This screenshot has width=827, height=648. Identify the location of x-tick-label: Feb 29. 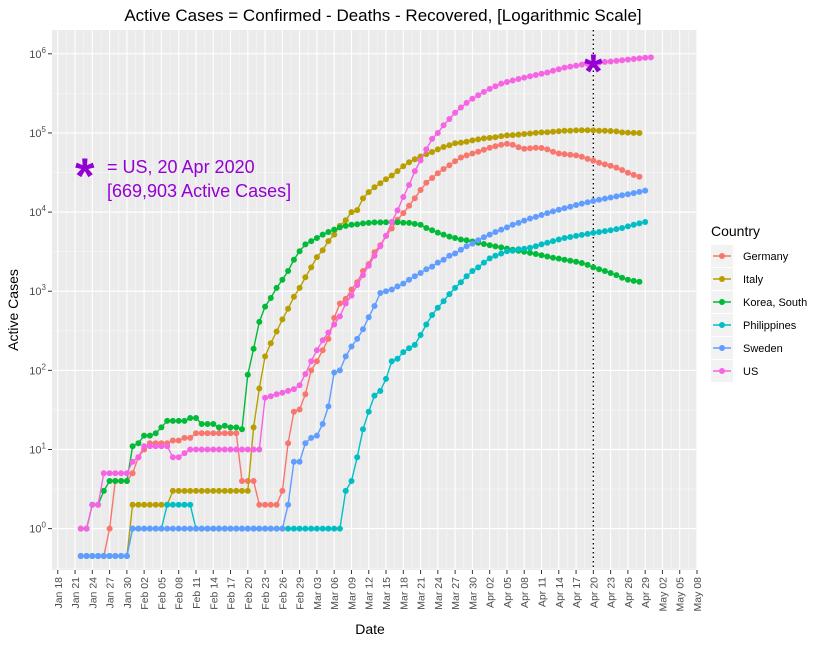
(301, 593).